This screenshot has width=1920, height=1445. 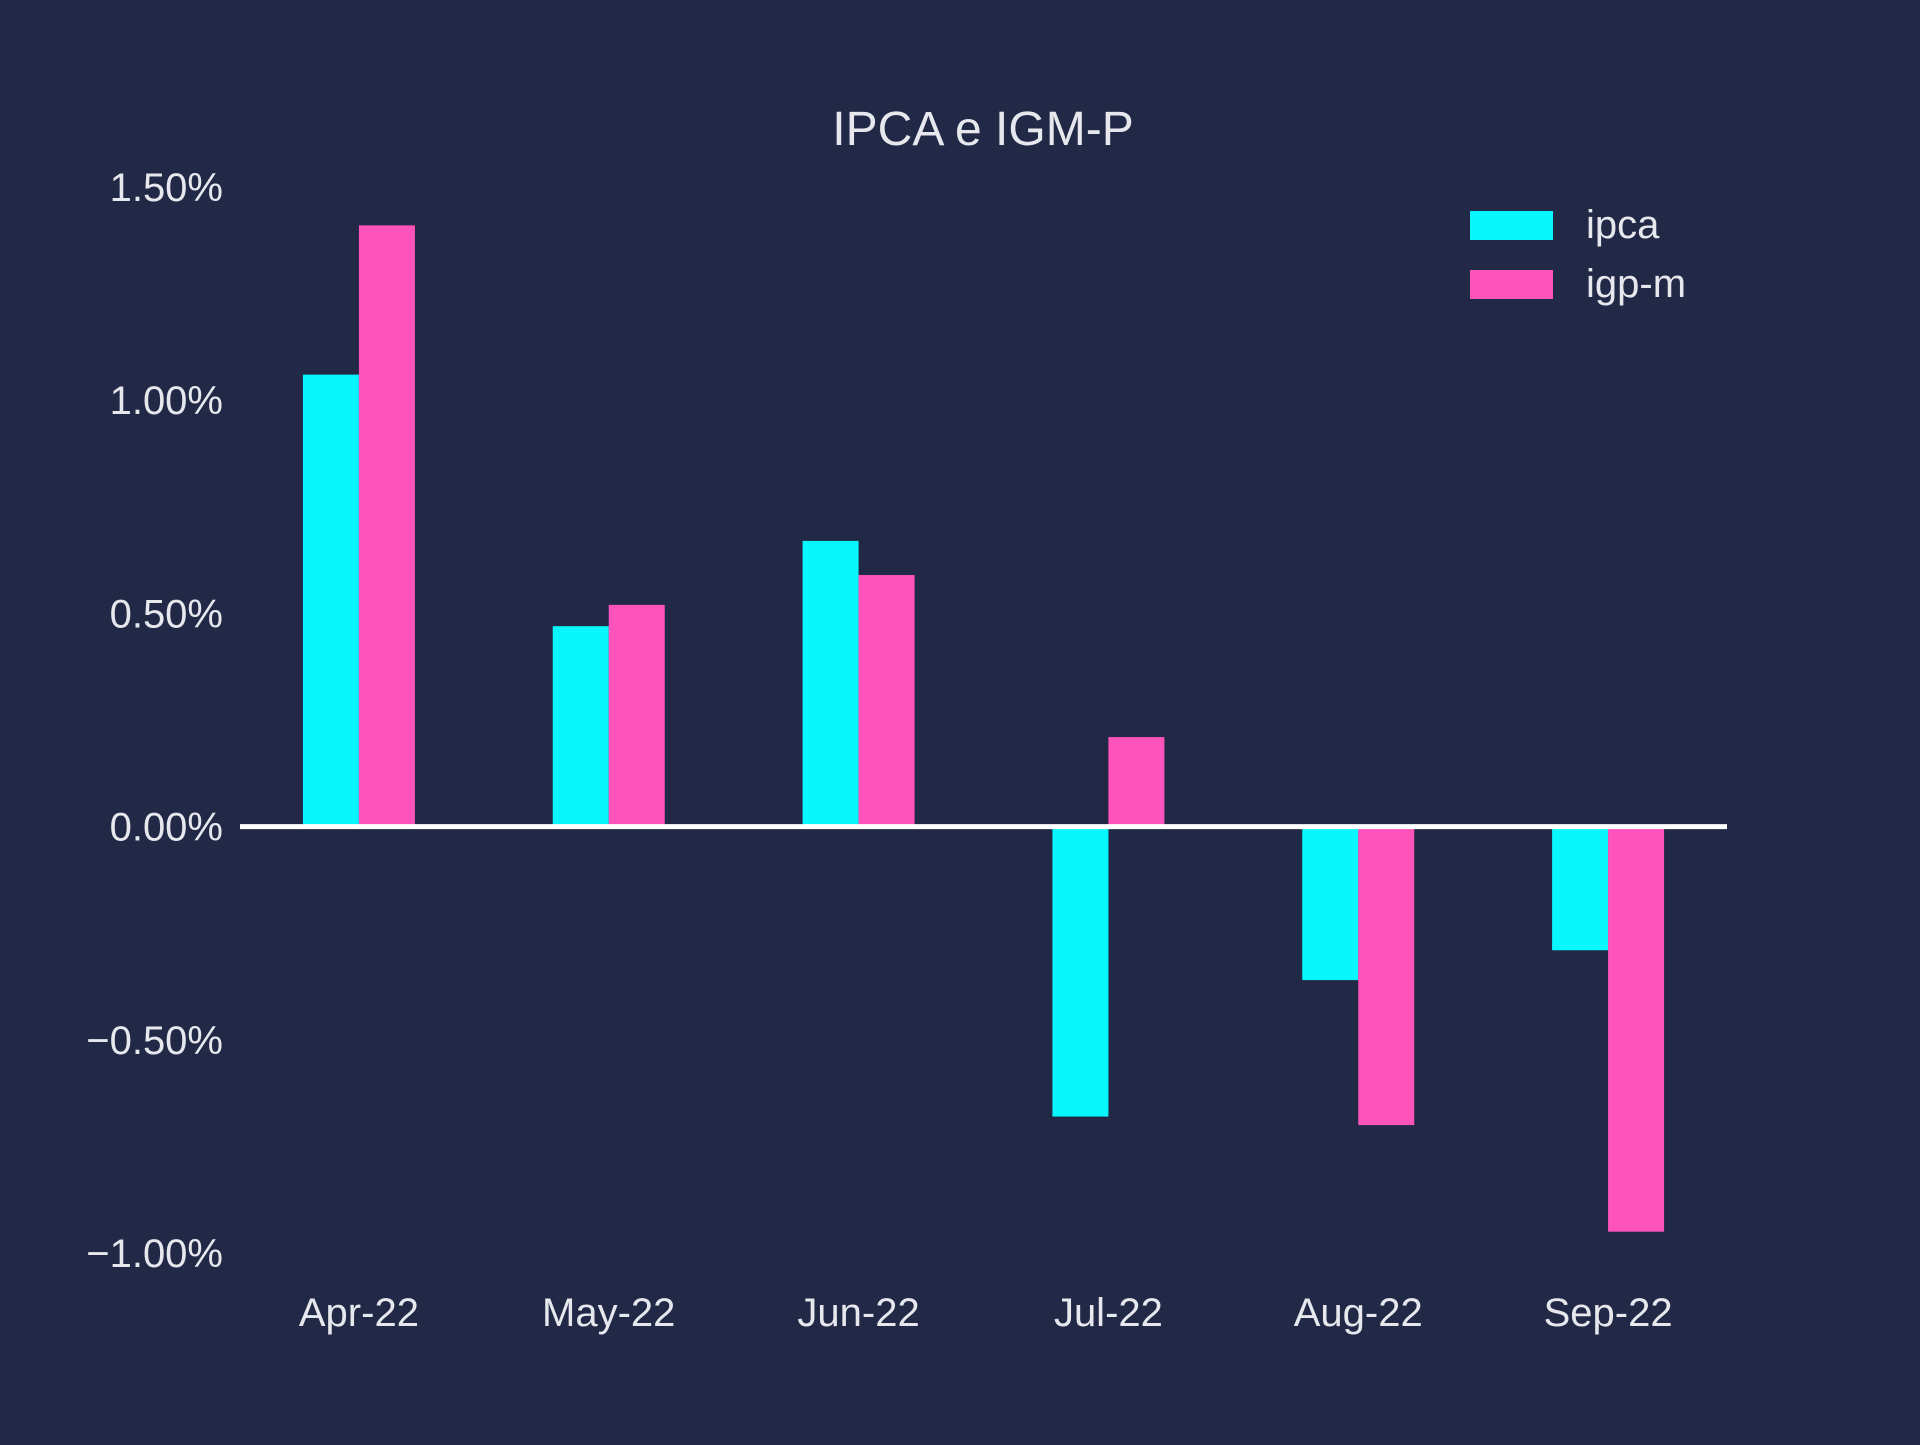 What do you see at coordinates (608, 1313) in the screenshot?
I see `x-tick-label: May-22` at bounding box center [608, 1313].